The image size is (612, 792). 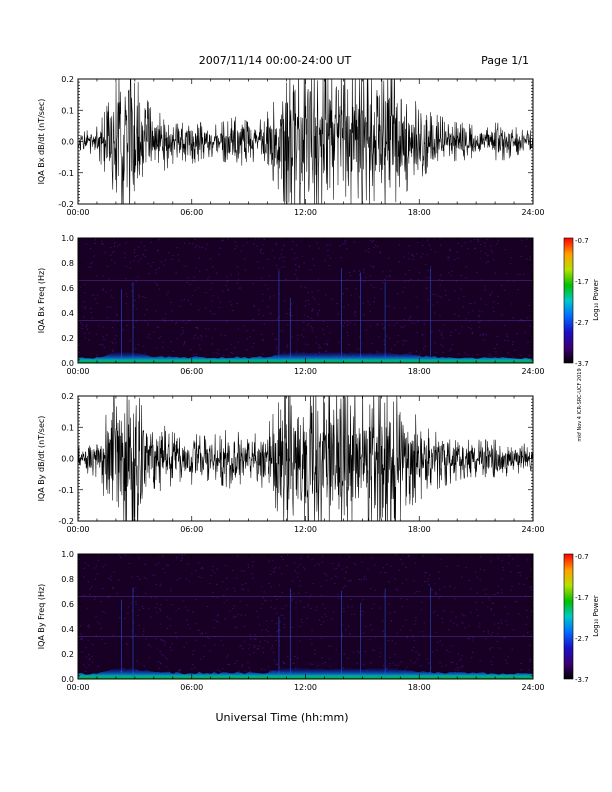 What do you see at coordinates (67, 79) in the screenshot?
I see `bx-waveform-y-tick-label: 0.2` at bounding box center [67, 79].